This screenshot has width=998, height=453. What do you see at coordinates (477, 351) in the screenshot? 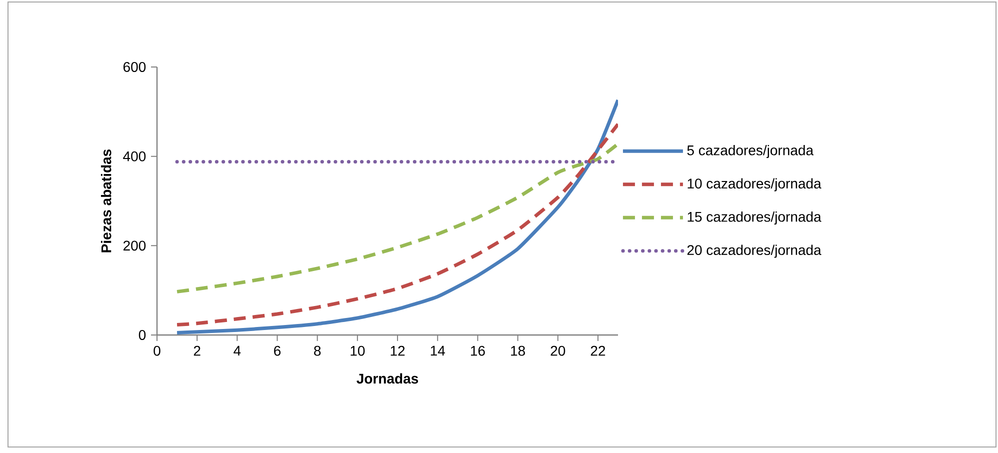
I see `x-tick-label: 16` at bounding box center [477, 351].